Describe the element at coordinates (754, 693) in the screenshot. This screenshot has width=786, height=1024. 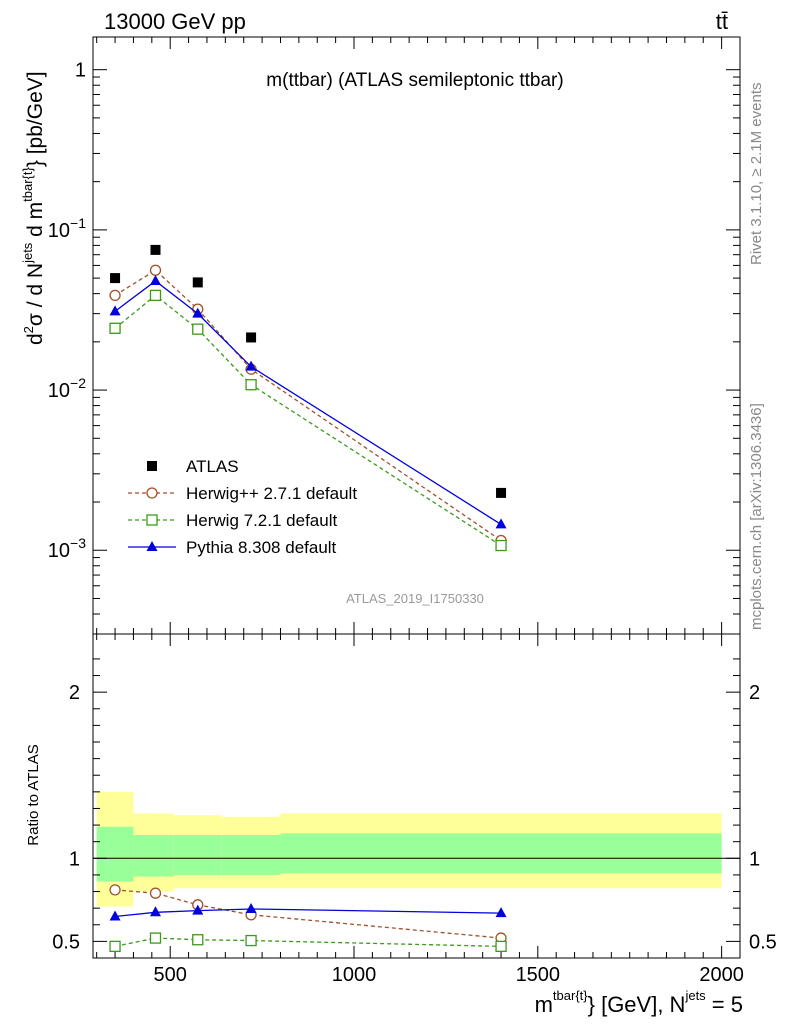
I see `ratio-y-tick-label-right: 2` at that location.